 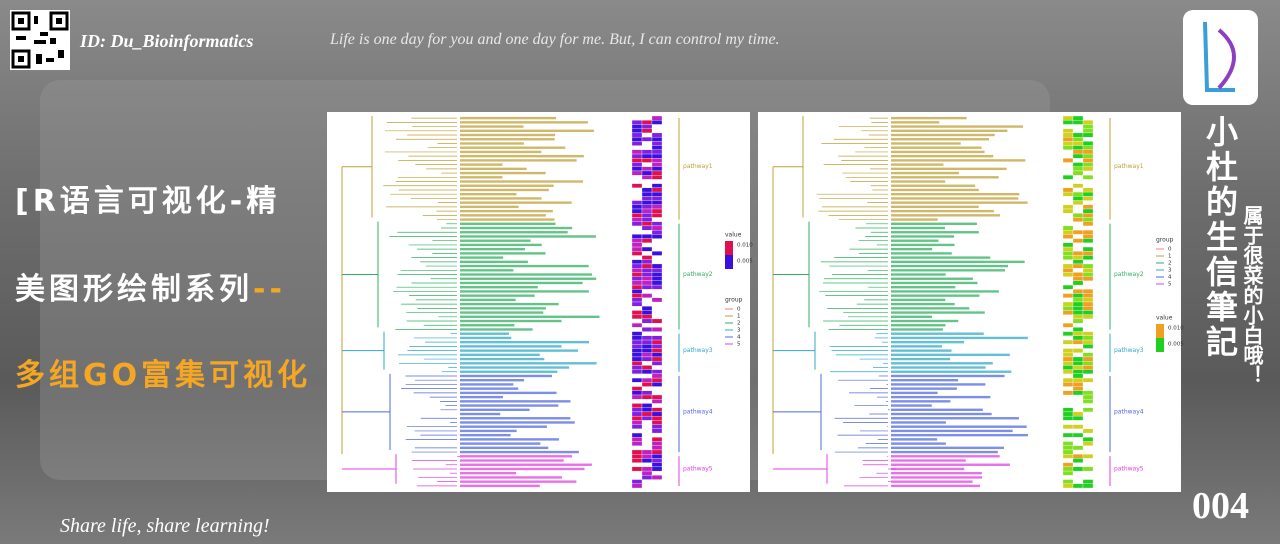 I want to click on legend-label: 0.010, so click(x=745, y=246).